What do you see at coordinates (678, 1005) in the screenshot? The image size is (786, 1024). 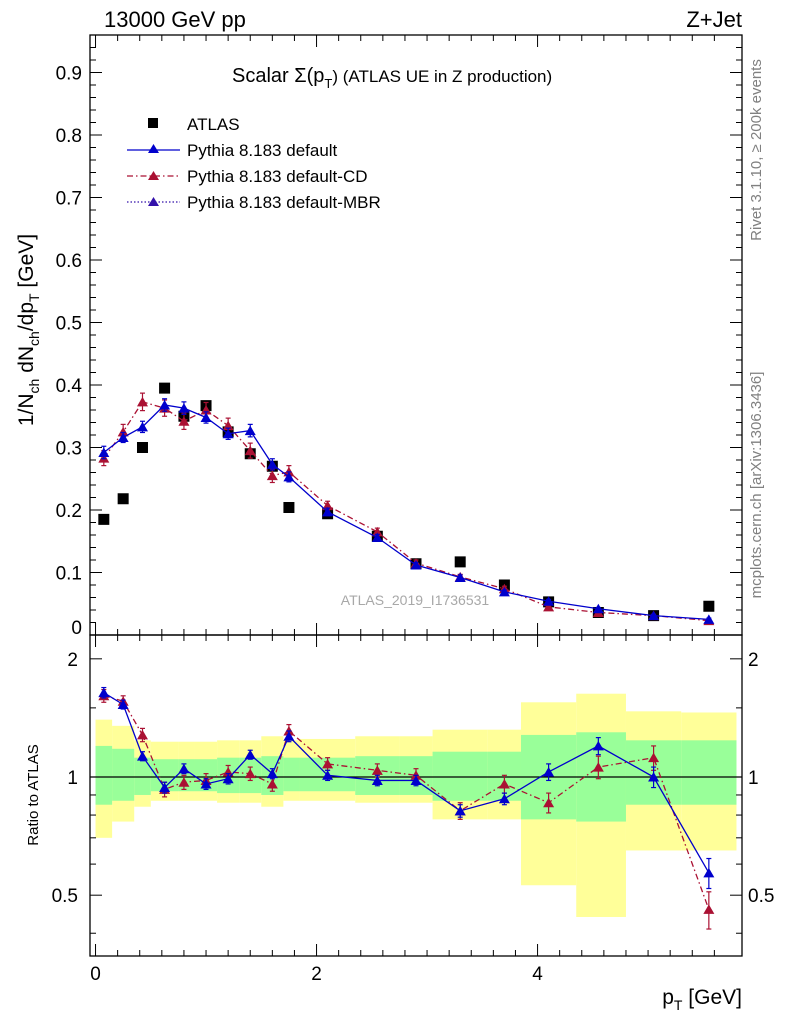 I see `xlabel-part-2: T` at bounding box center [678, 1005].